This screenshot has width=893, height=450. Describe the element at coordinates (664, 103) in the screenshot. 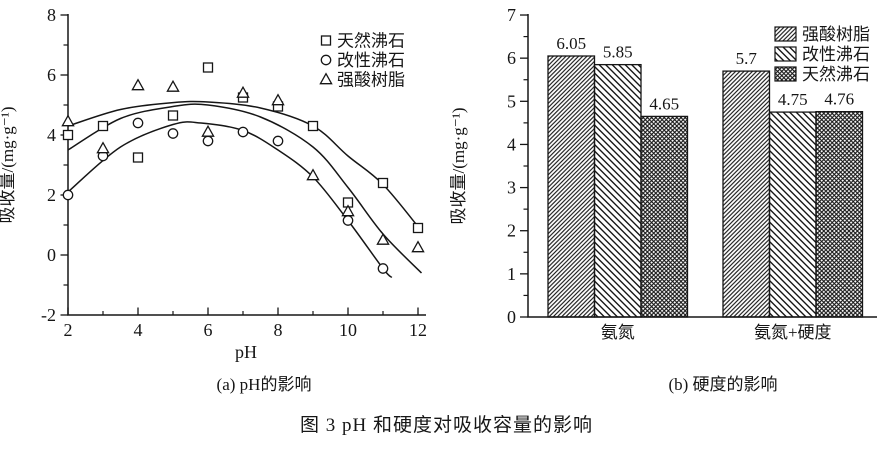

I see `bar-value-label: 4.65` at that location.